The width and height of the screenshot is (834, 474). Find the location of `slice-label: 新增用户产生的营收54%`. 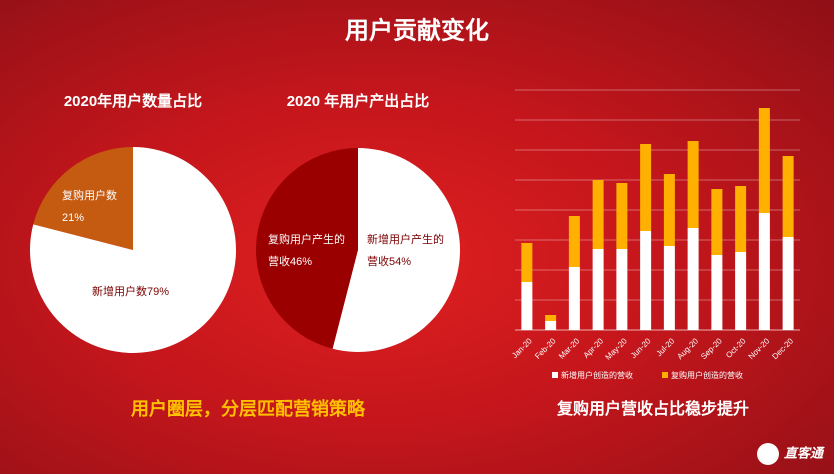

slice-label: 新增用户产生的营收54% is located at coordinates (407, 251).